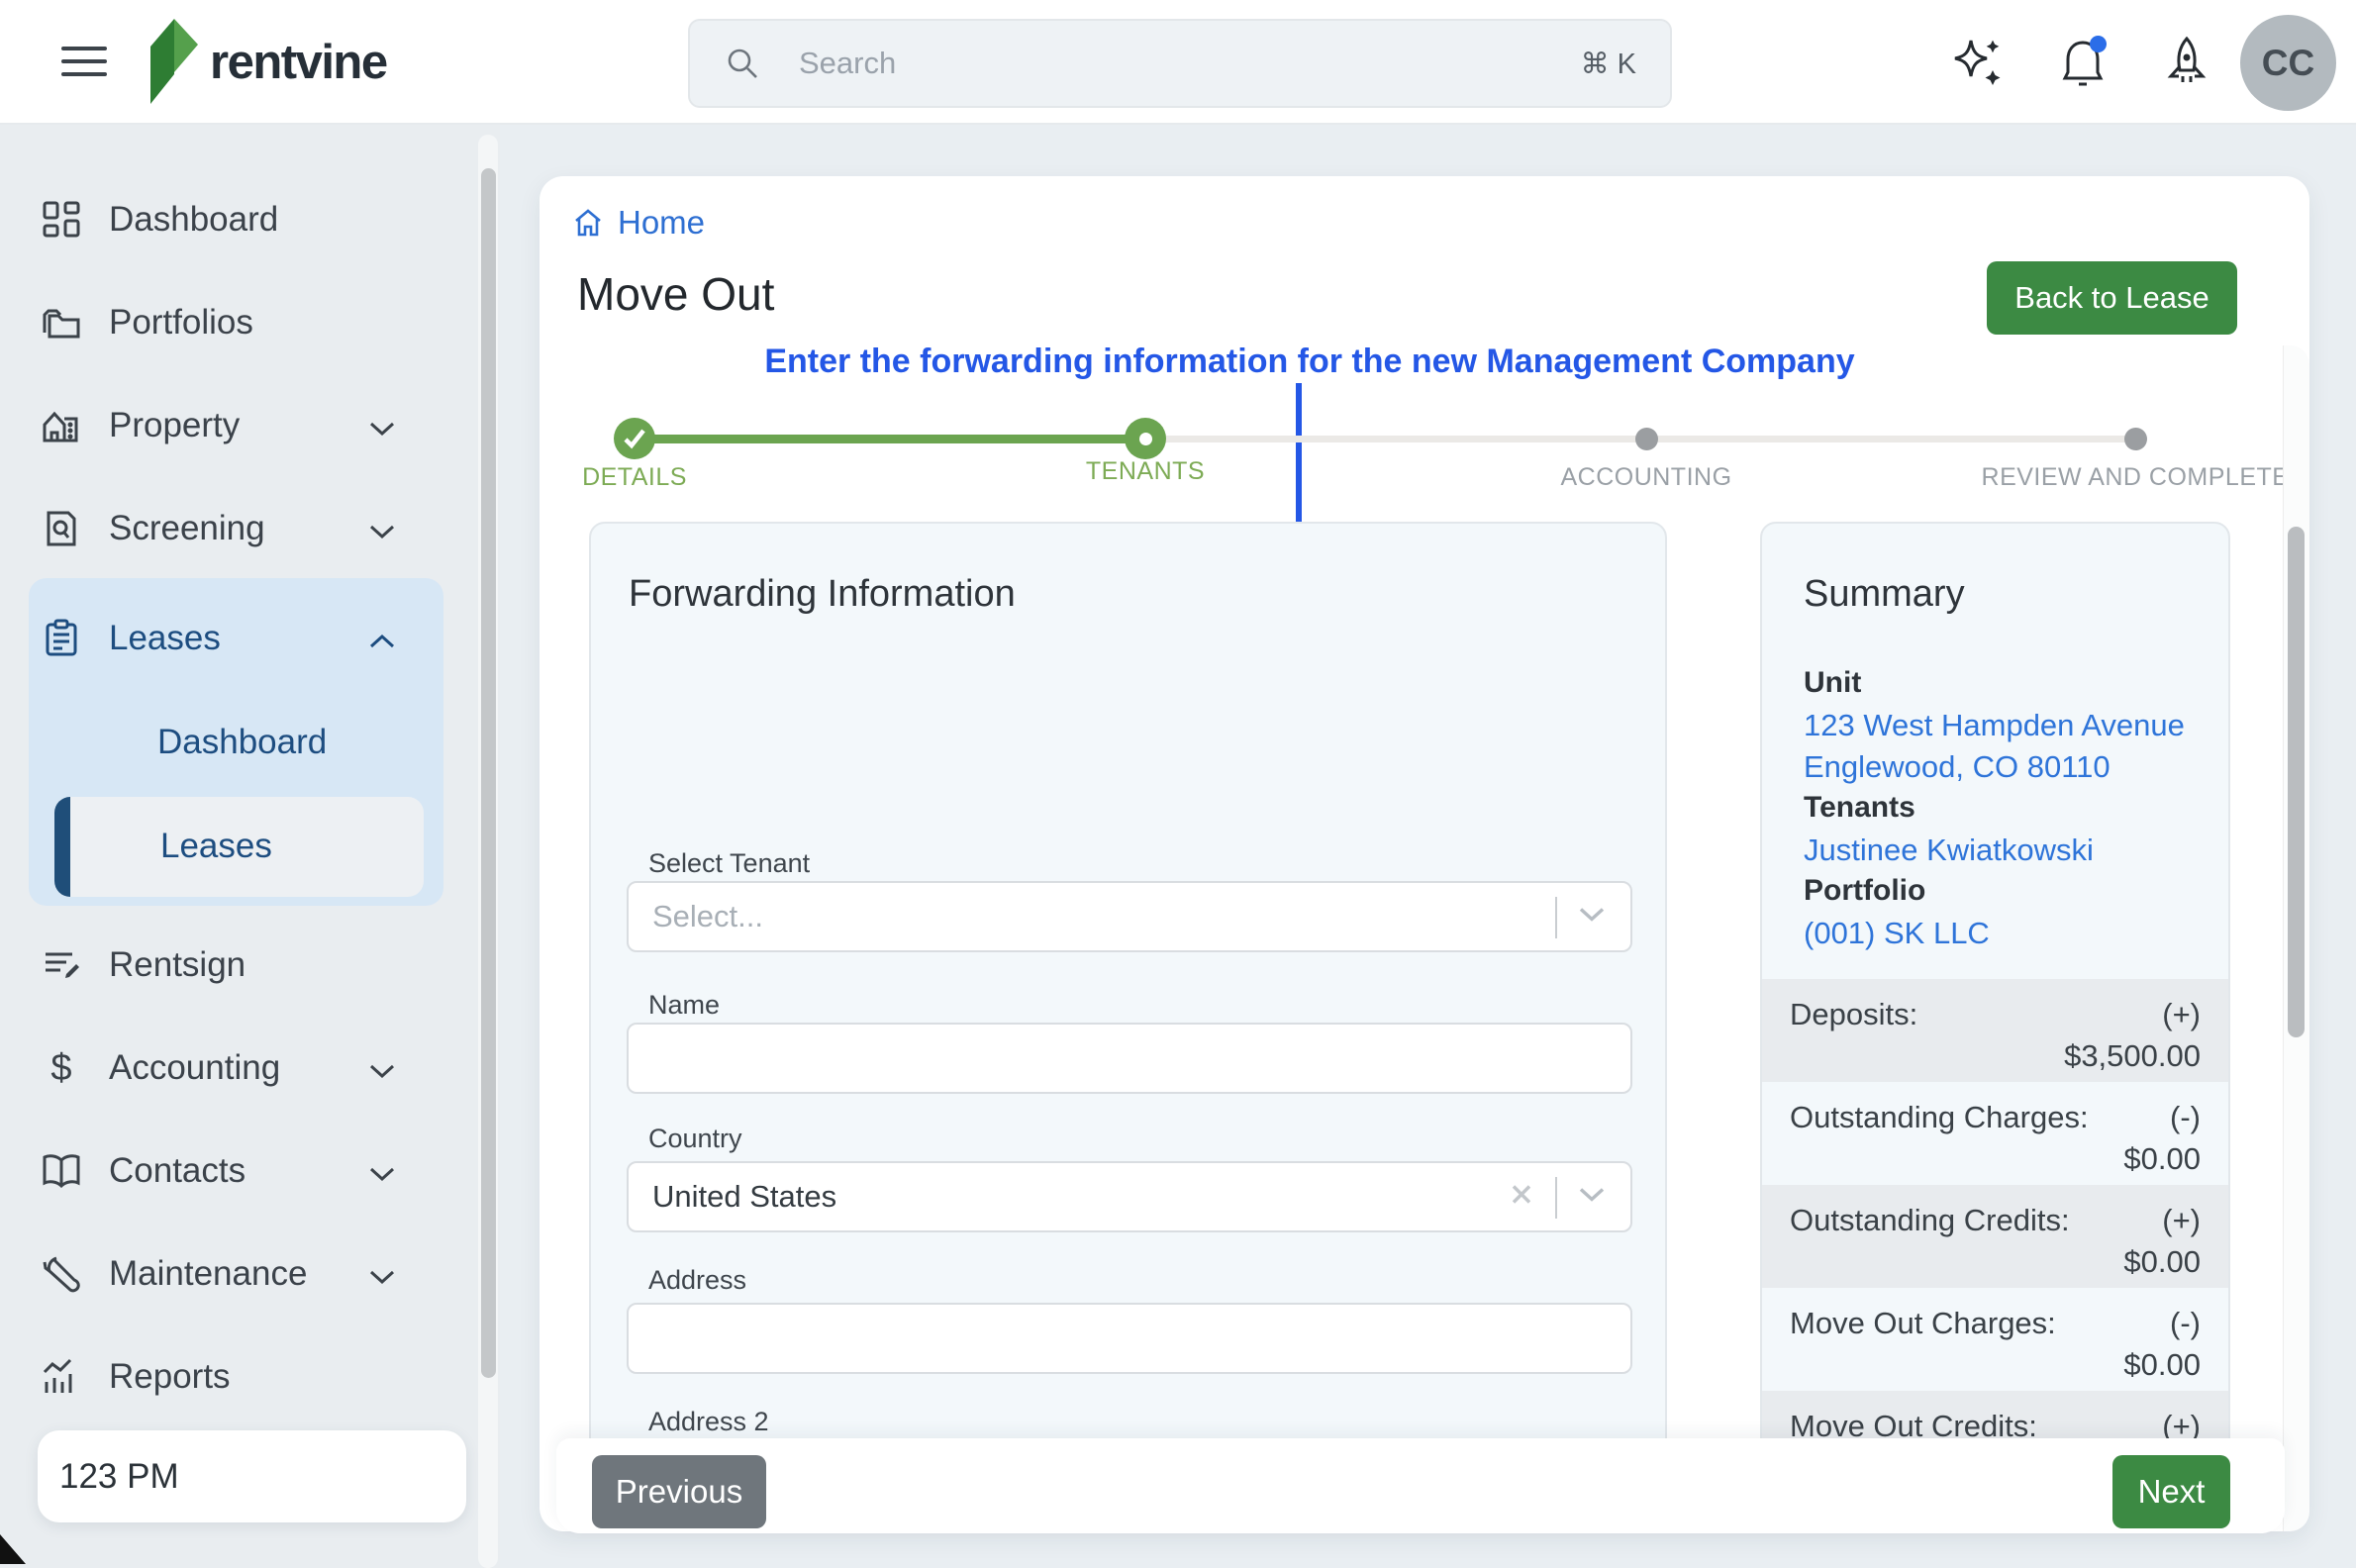 Image resolution: width=2356 pixels, height=1568 pixels. Describe the element at coordinates (489, 773) in the screenshot. I see `sidebar-scrollbar-thumb` at that location.